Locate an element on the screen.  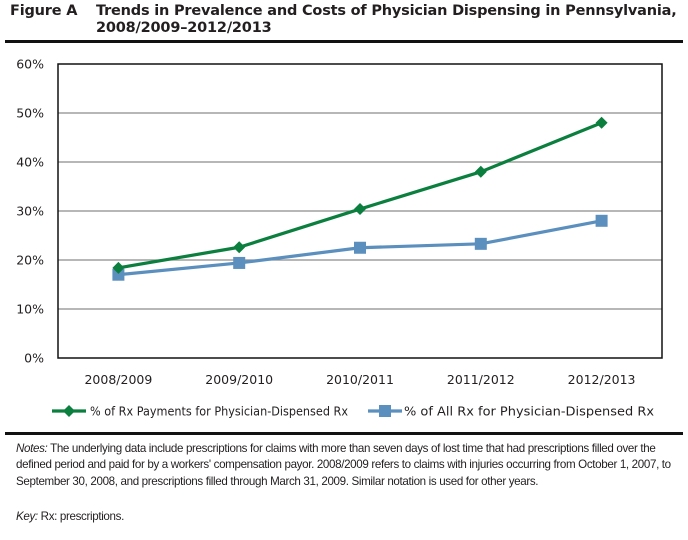
x-tick-label: 2011/2012 is located at coordinates (481, 379).